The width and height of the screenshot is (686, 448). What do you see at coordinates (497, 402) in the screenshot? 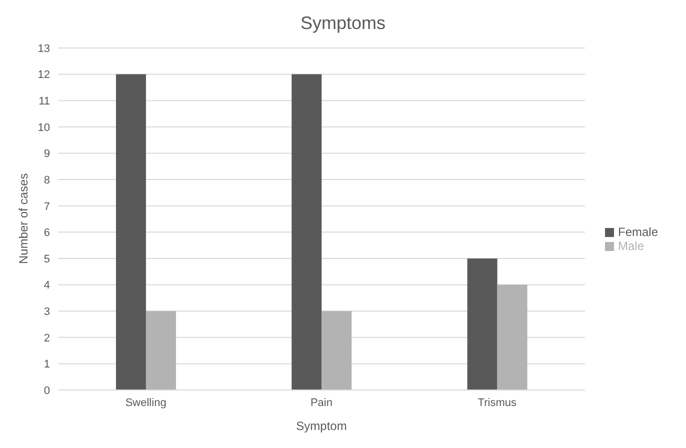
I see `x-tick-label: Trismus` at bounding box center [497, 402].